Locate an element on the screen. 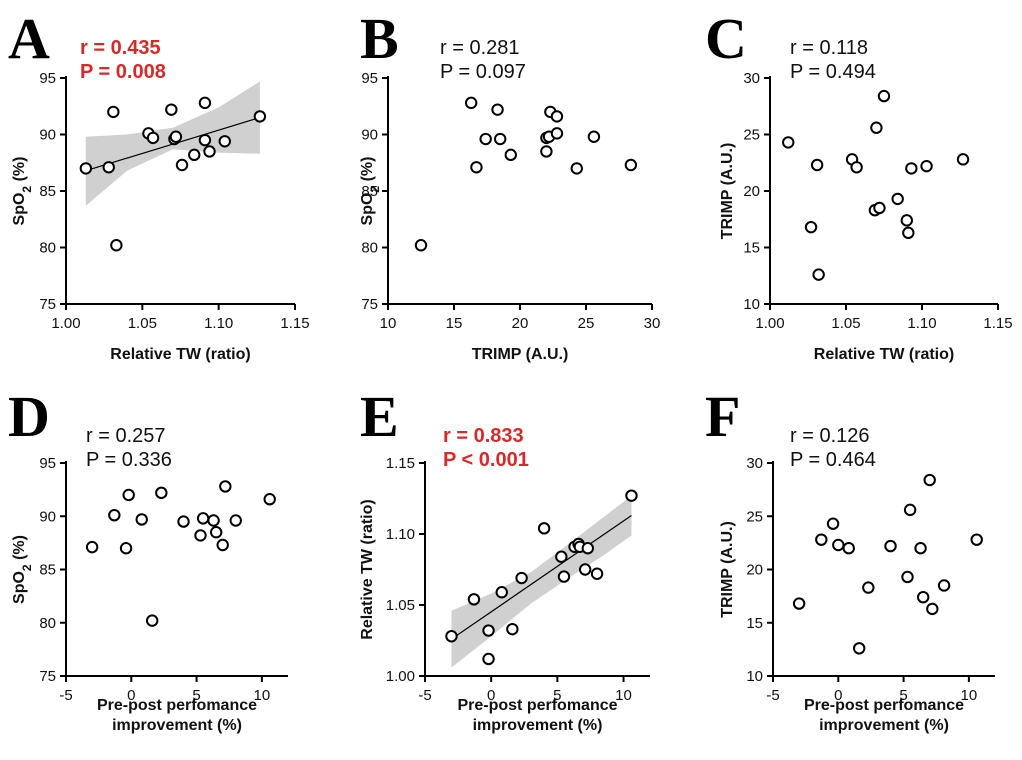 The image size is (1022, 760). stat-r: r = 0.257 is located at coordinates (126, 436).